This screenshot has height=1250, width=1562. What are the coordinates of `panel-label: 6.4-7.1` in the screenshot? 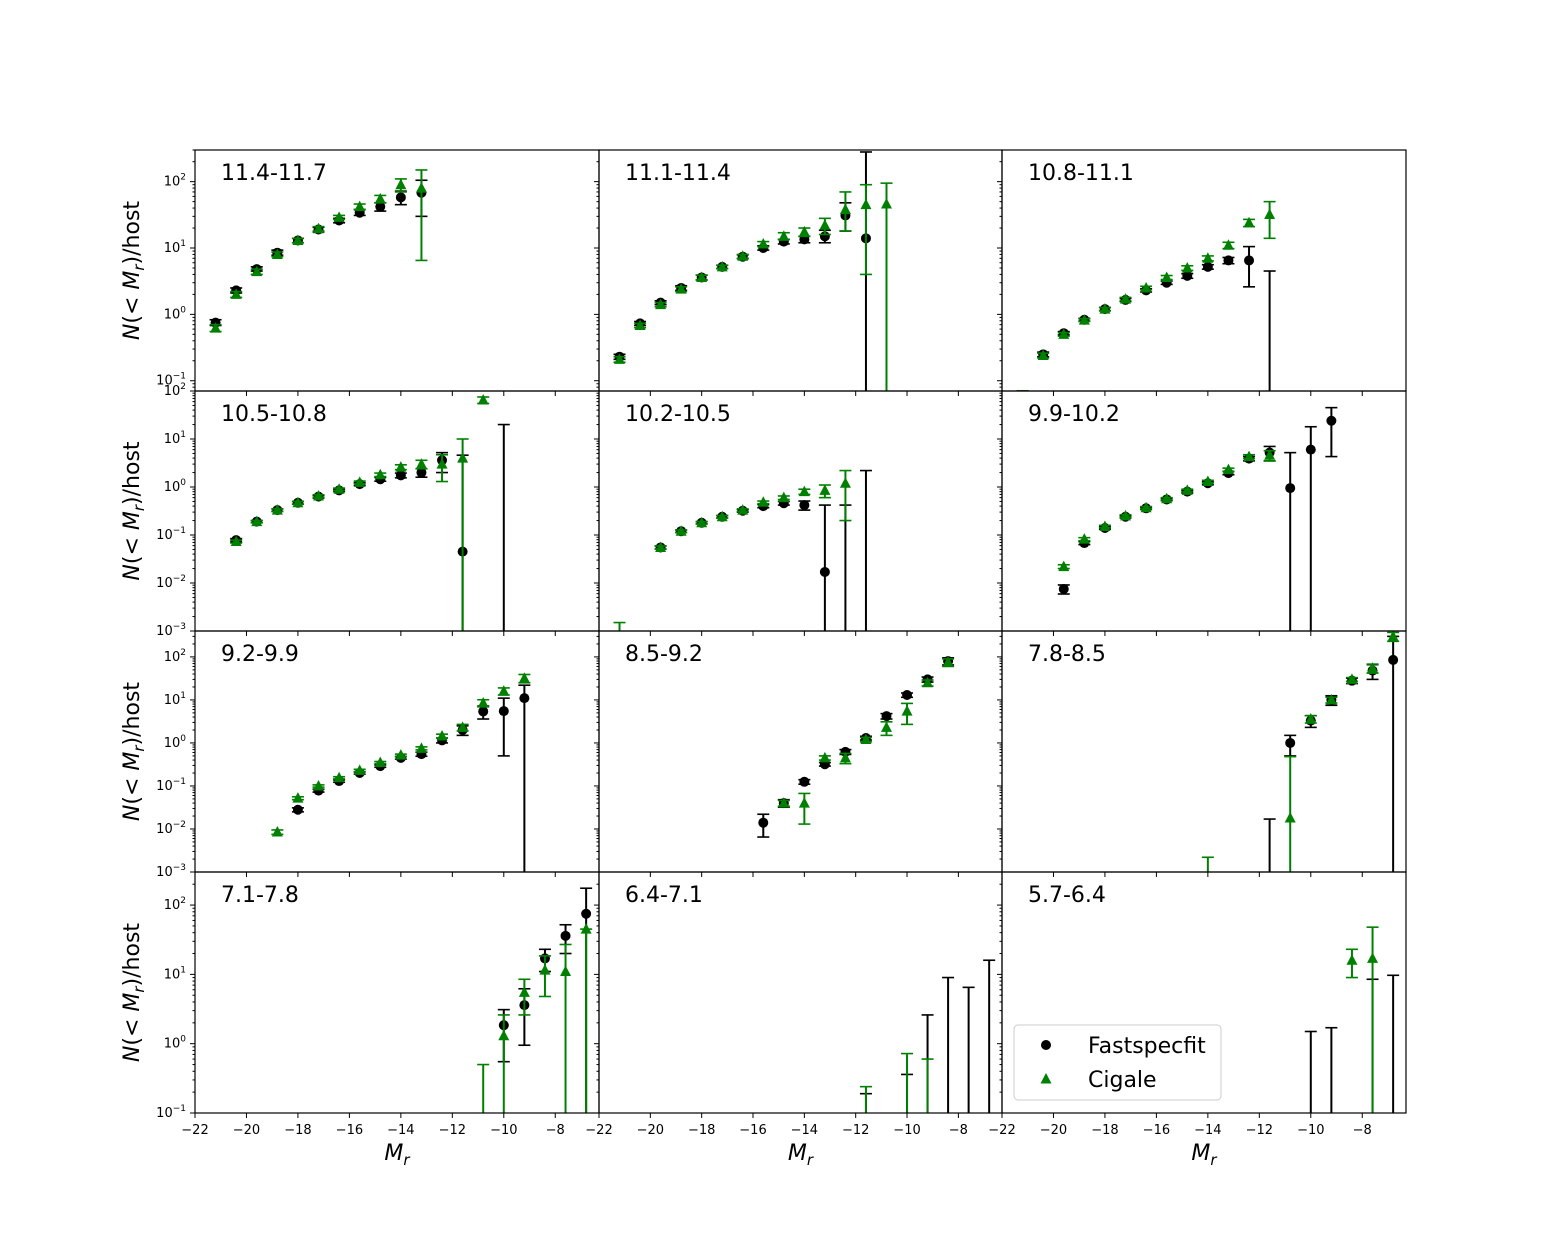 It's located at (664, 895).